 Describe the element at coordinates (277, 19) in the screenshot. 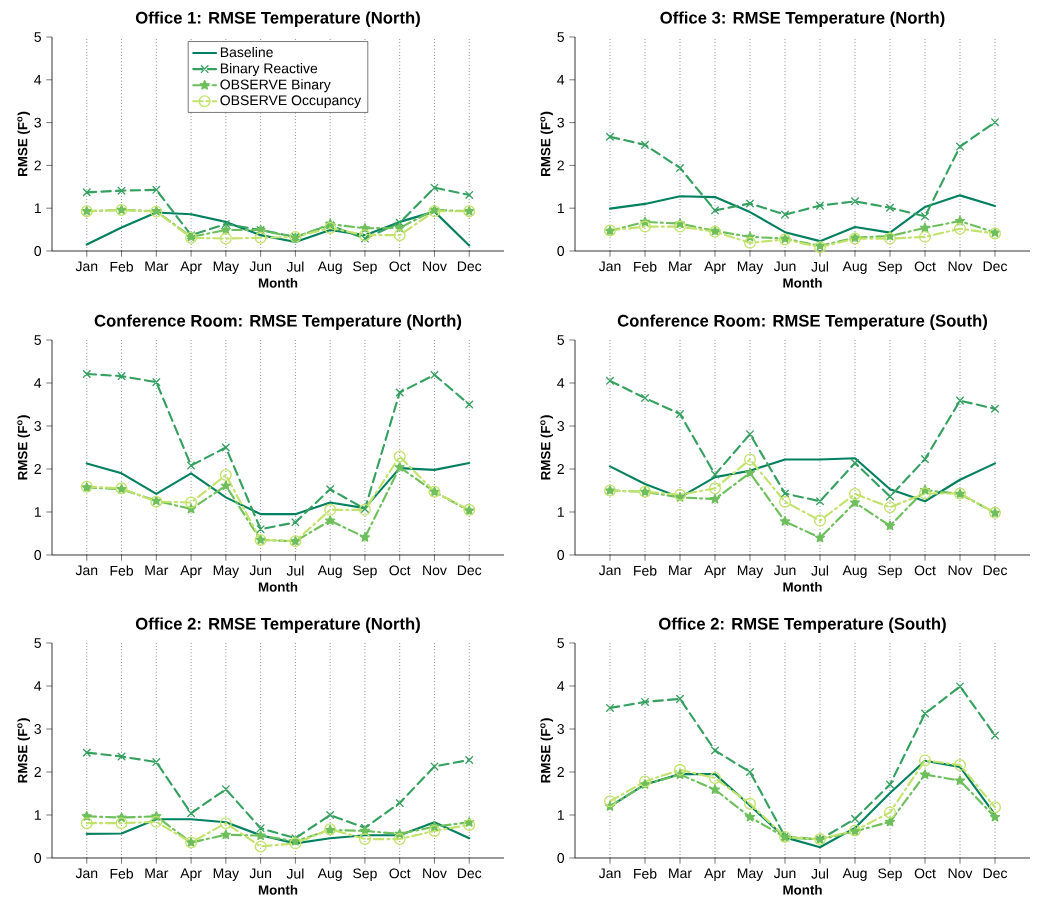

I see `chart-title: Office 1: RMSE Temperature (North)` at that location.